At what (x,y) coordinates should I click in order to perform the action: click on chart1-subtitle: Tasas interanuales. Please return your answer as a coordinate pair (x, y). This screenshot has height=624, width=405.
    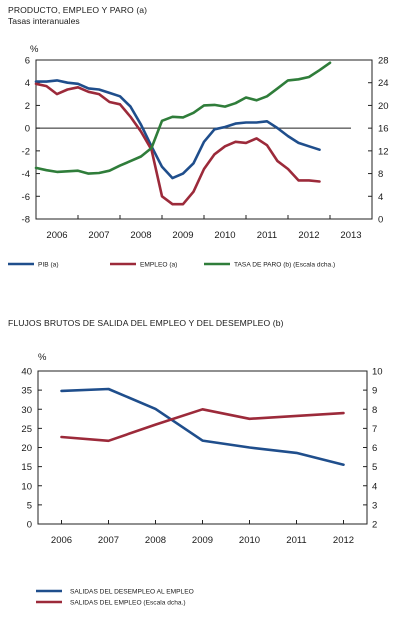
    Looking at the image, I should click on (44, 21).